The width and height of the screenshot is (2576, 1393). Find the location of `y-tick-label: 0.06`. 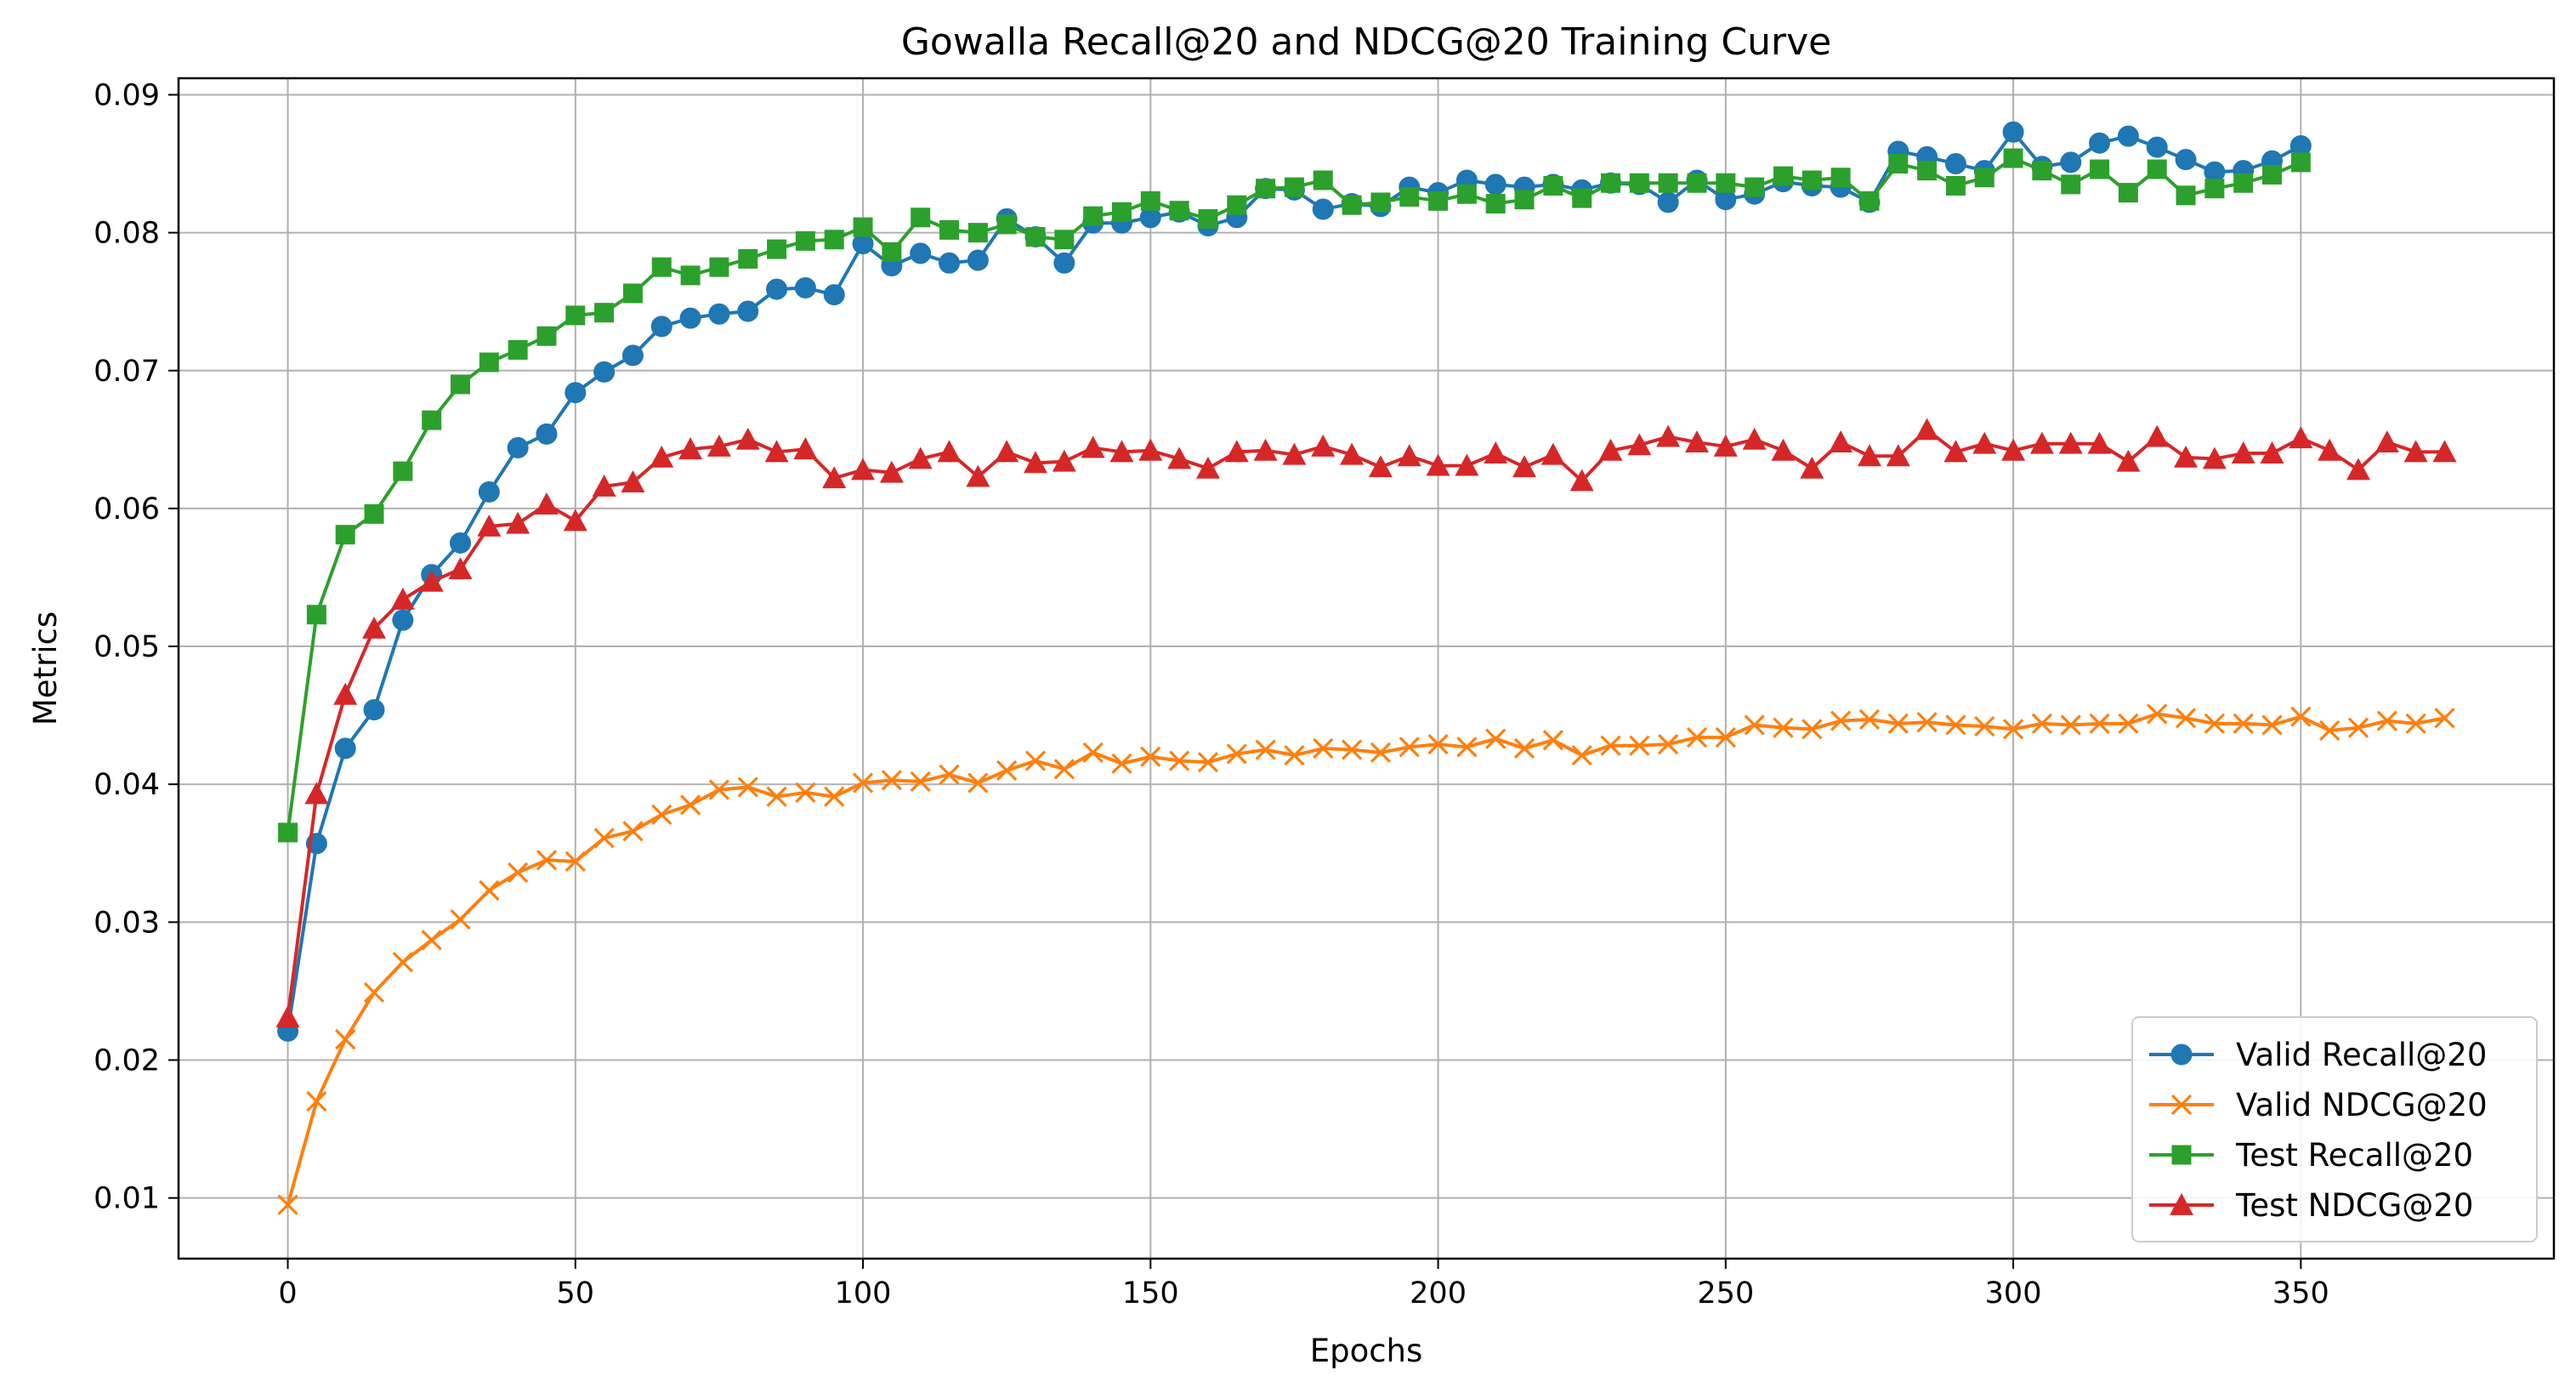

y-tick-label: 0.06 is located at coordinates (127, 509).